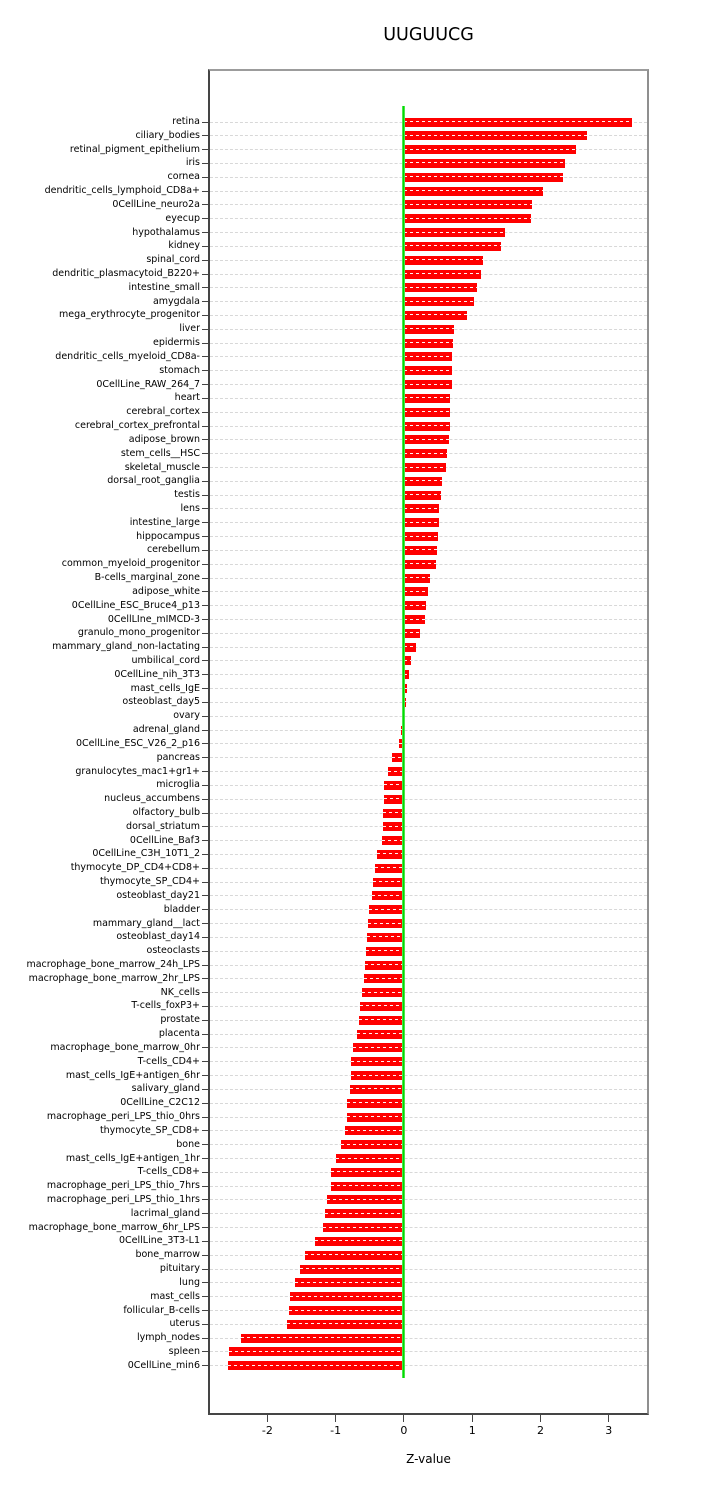  I want to click on x-tick, so click(267, 1418).